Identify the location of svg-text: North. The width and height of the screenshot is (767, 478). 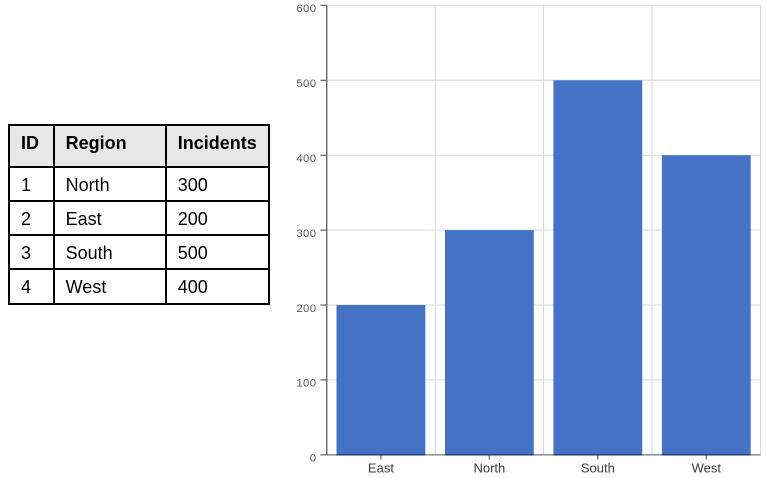
(489, 467).